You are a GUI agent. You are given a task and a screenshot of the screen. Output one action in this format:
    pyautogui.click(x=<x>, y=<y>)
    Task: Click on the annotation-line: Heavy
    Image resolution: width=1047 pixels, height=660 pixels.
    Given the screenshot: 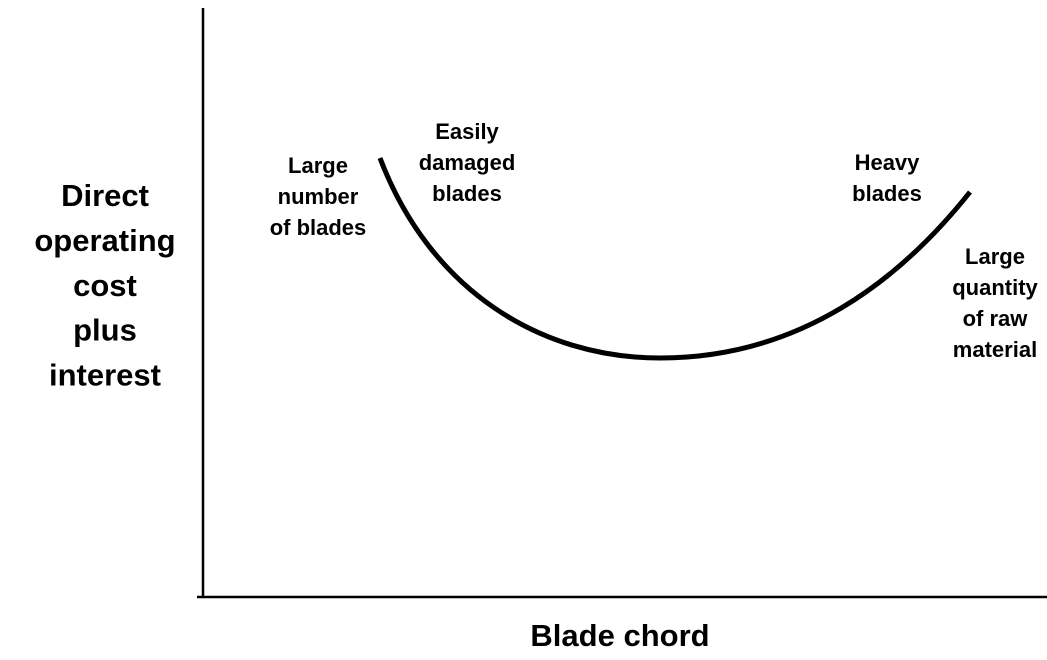 What is the action you would take?
    pyautogui.click(x=888, y=162)
    